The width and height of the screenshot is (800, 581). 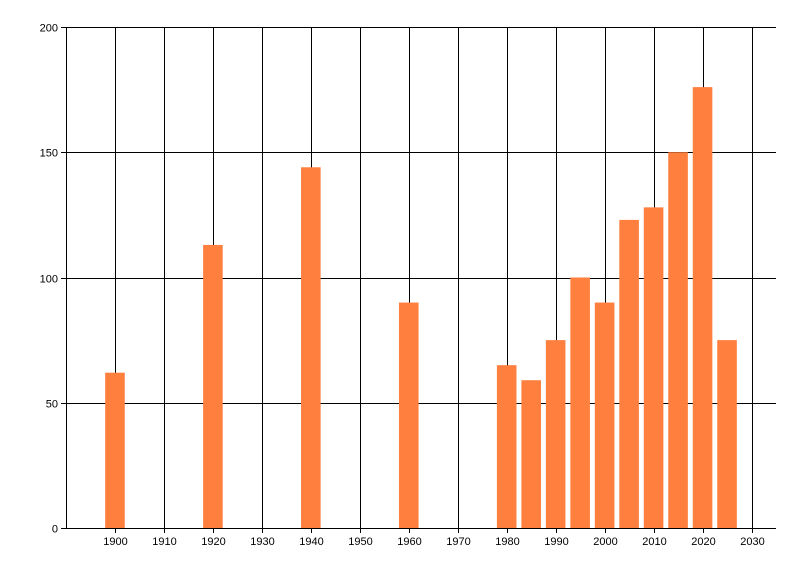 I want to click on x-tick-label: 1960, so click(x=409, y=542).